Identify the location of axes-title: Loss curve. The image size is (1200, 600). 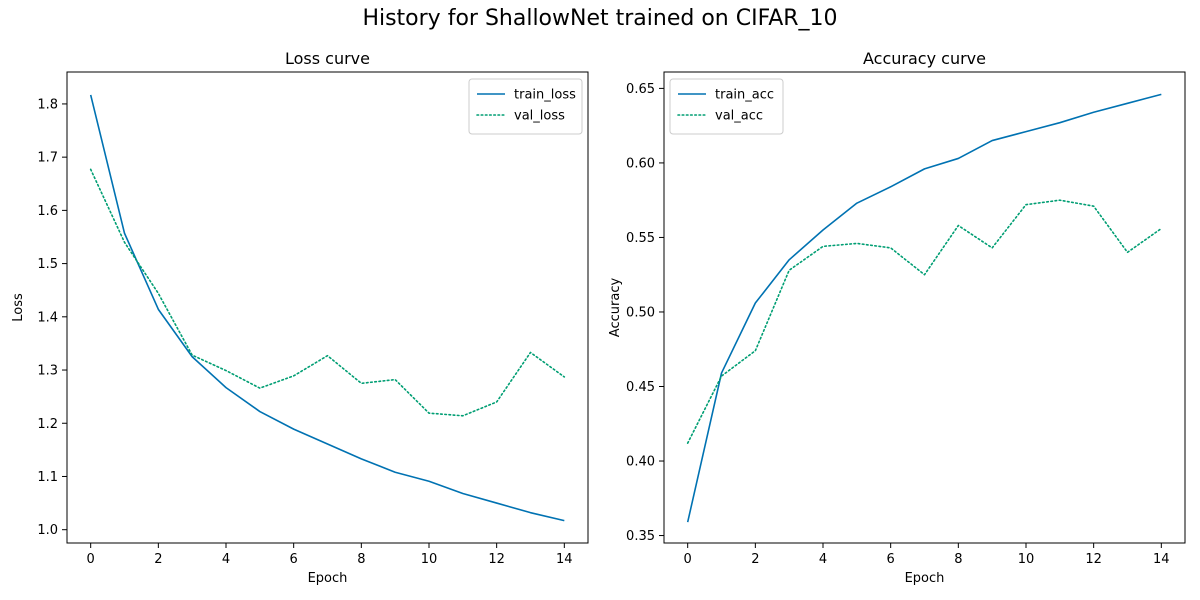
(327, 58).